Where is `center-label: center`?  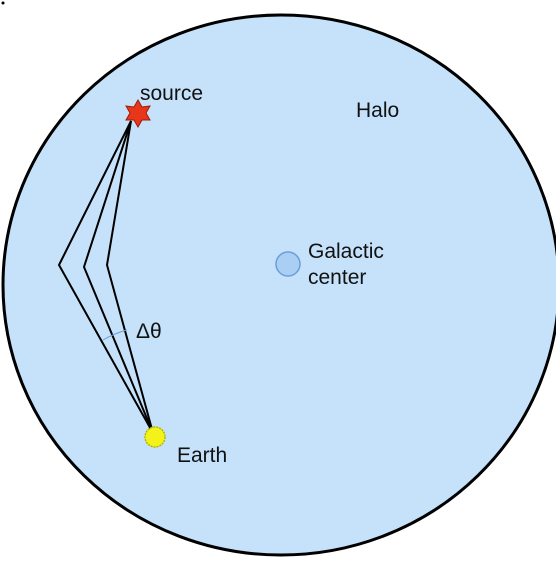
center-label: center is located at coordinates (337, 277).